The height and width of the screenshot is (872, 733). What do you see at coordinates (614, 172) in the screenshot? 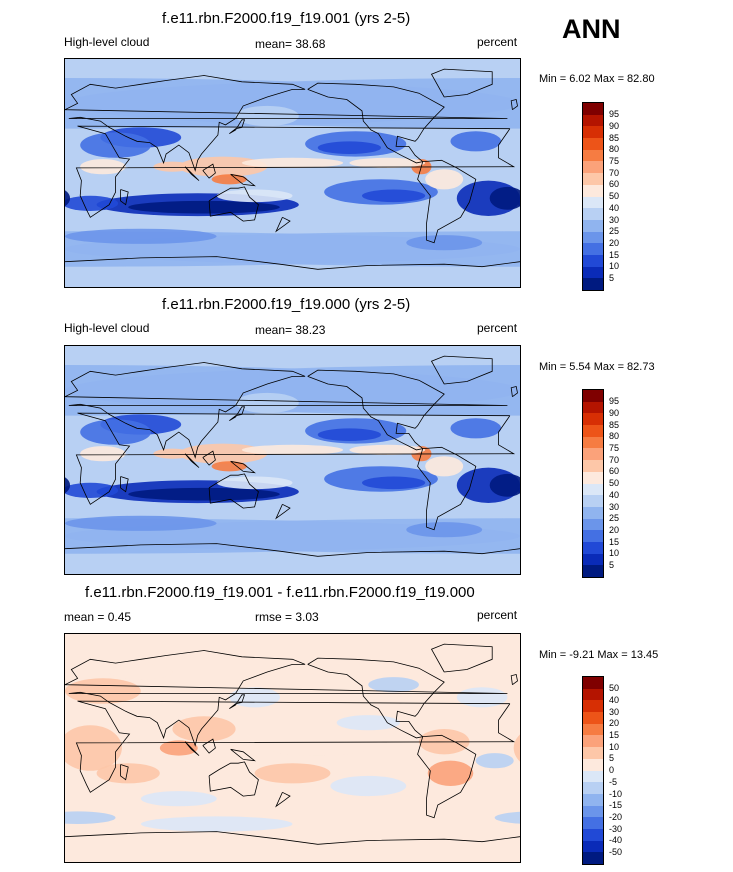
I see `colorbar-tick-label: 70` at bounding box center [614, 172].